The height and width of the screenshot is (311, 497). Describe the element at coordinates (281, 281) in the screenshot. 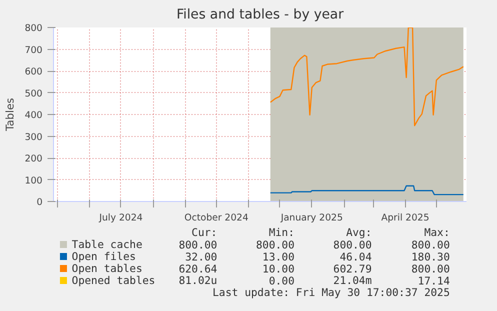

I see `text: 0.00` at that location.